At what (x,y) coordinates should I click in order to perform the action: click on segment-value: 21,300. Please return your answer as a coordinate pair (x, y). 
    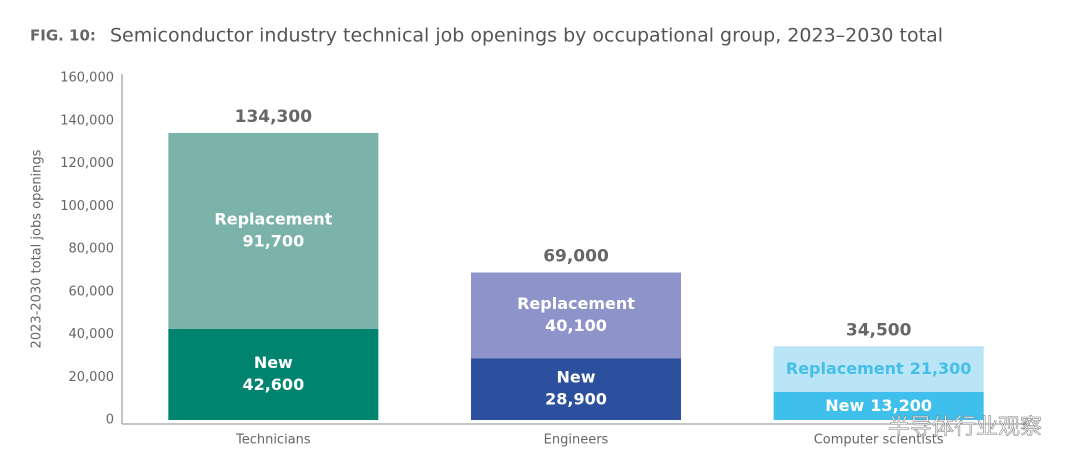
    Looking at the image, I should click on (941, 368).